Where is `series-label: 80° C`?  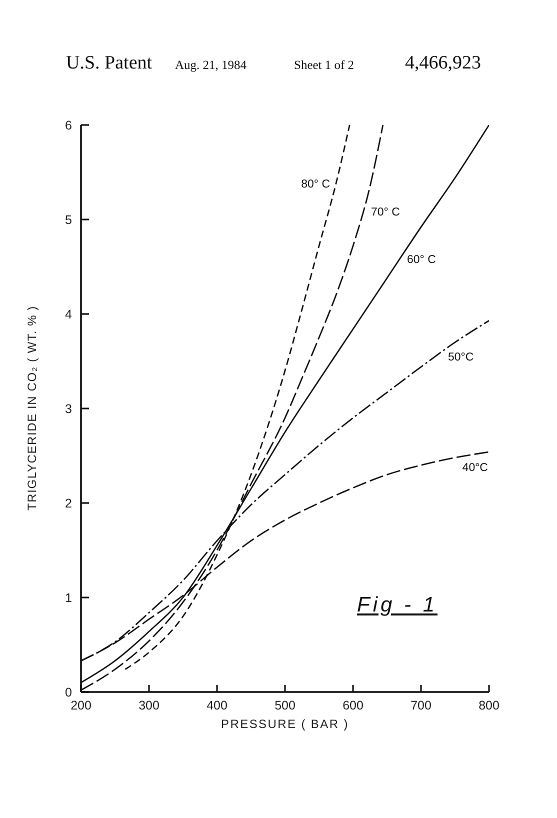 series-label: 80° C is located at coordinates (315, 184).